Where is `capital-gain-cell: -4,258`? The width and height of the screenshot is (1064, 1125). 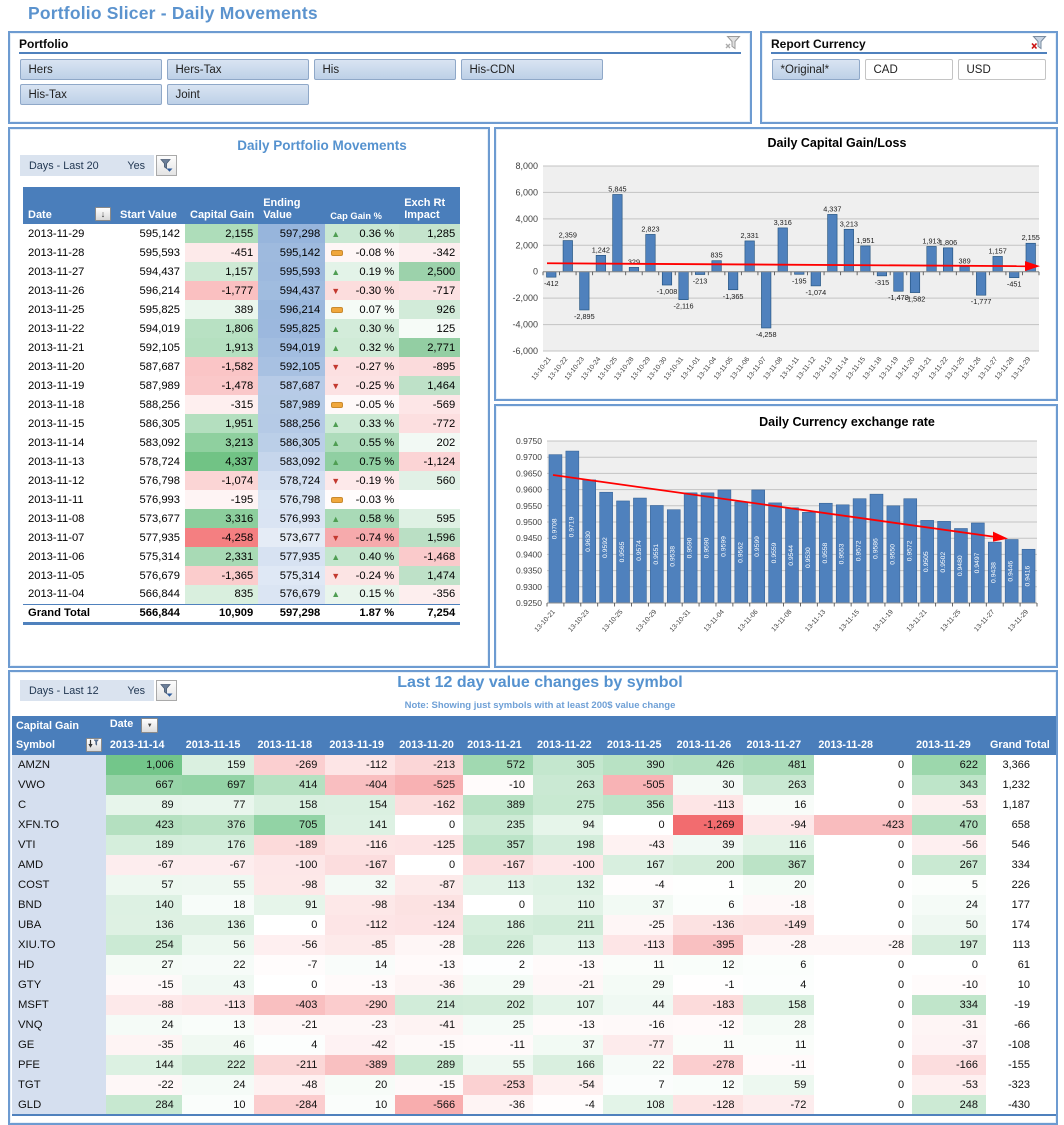
capital-gain-cell: -4,258 is located at coordinates (222, 537).